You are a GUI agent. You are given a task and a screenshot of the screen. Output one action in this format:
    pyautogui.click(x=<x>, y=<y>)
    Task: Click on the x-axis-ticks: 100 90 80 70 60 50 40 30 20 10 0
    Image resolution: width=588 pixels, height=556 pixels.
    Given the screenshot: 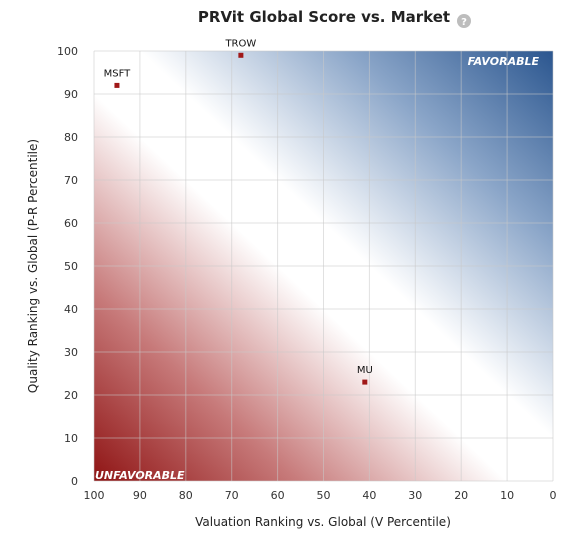 What is the action you would take?
    pyautogui.click(x=320, y=495)
    